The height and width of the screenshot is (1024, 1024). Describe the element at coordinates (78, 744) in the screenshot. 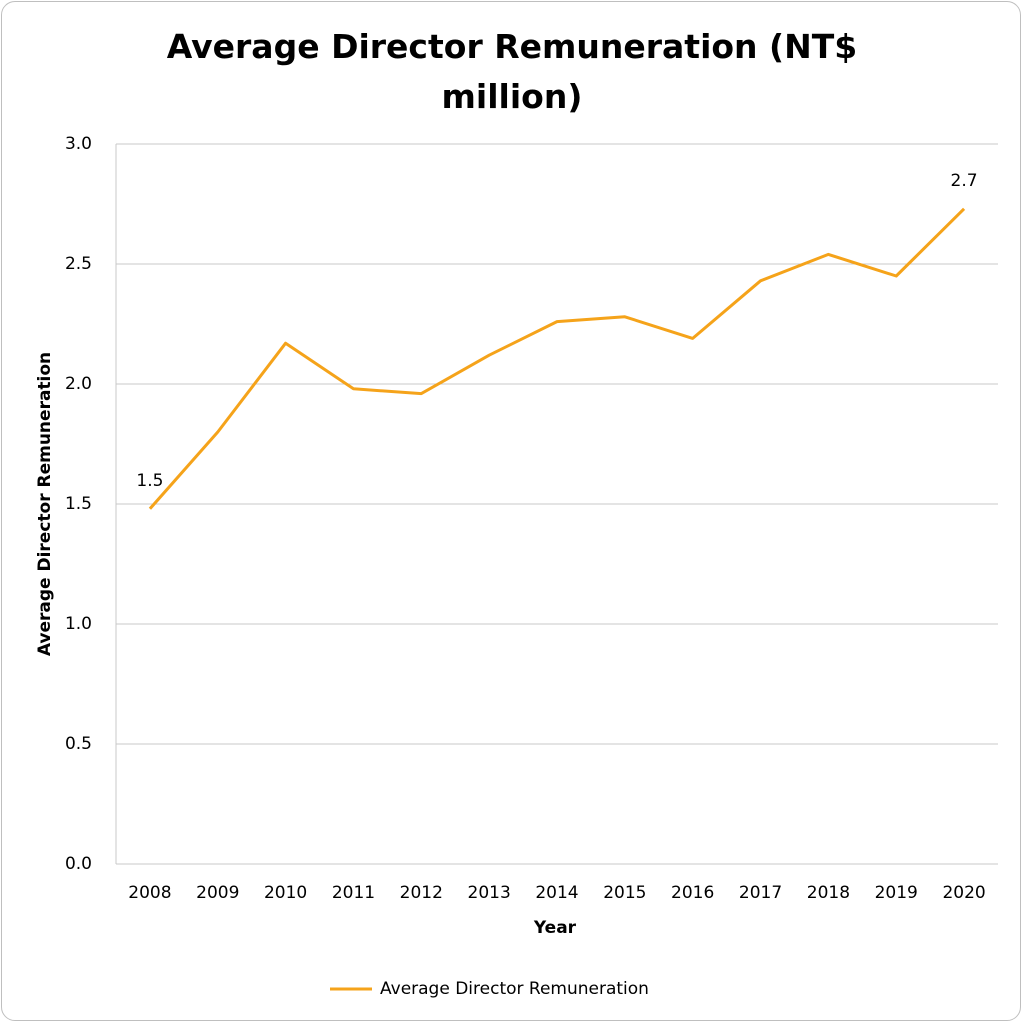

I see `y-tick-label: 0.5` at that location.